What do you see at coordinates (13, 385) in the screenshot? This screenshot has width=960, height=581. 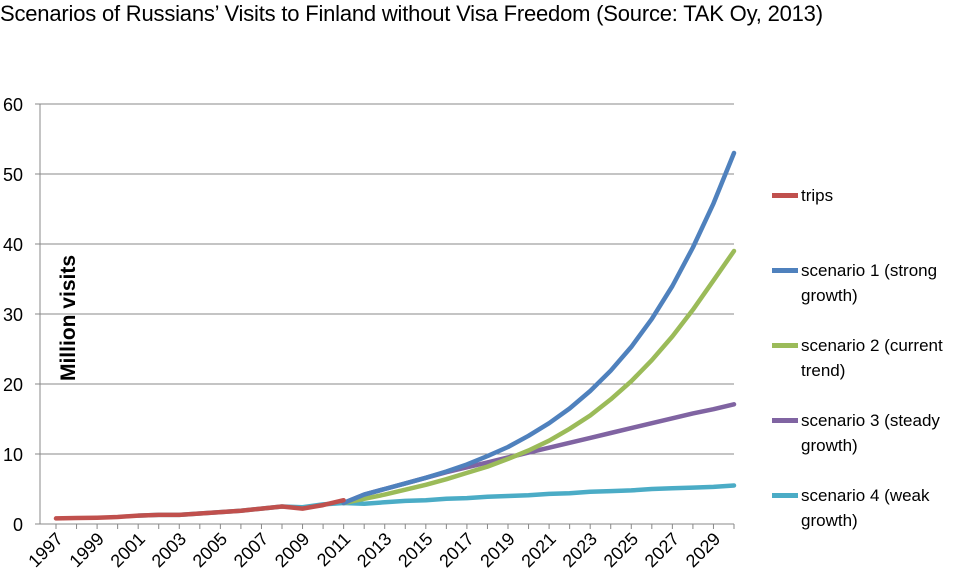 I see `y-tick-label: 20` at bounding box center [13, 385].